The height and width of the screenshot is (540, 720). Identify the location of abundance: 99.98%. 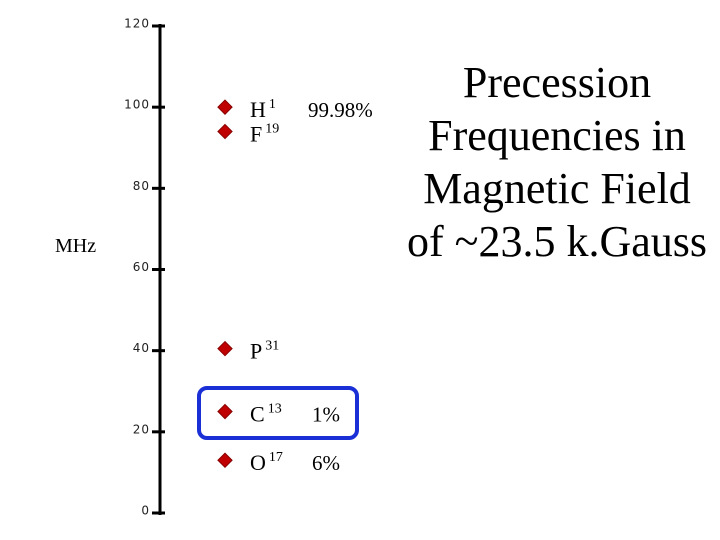
(340, 110).